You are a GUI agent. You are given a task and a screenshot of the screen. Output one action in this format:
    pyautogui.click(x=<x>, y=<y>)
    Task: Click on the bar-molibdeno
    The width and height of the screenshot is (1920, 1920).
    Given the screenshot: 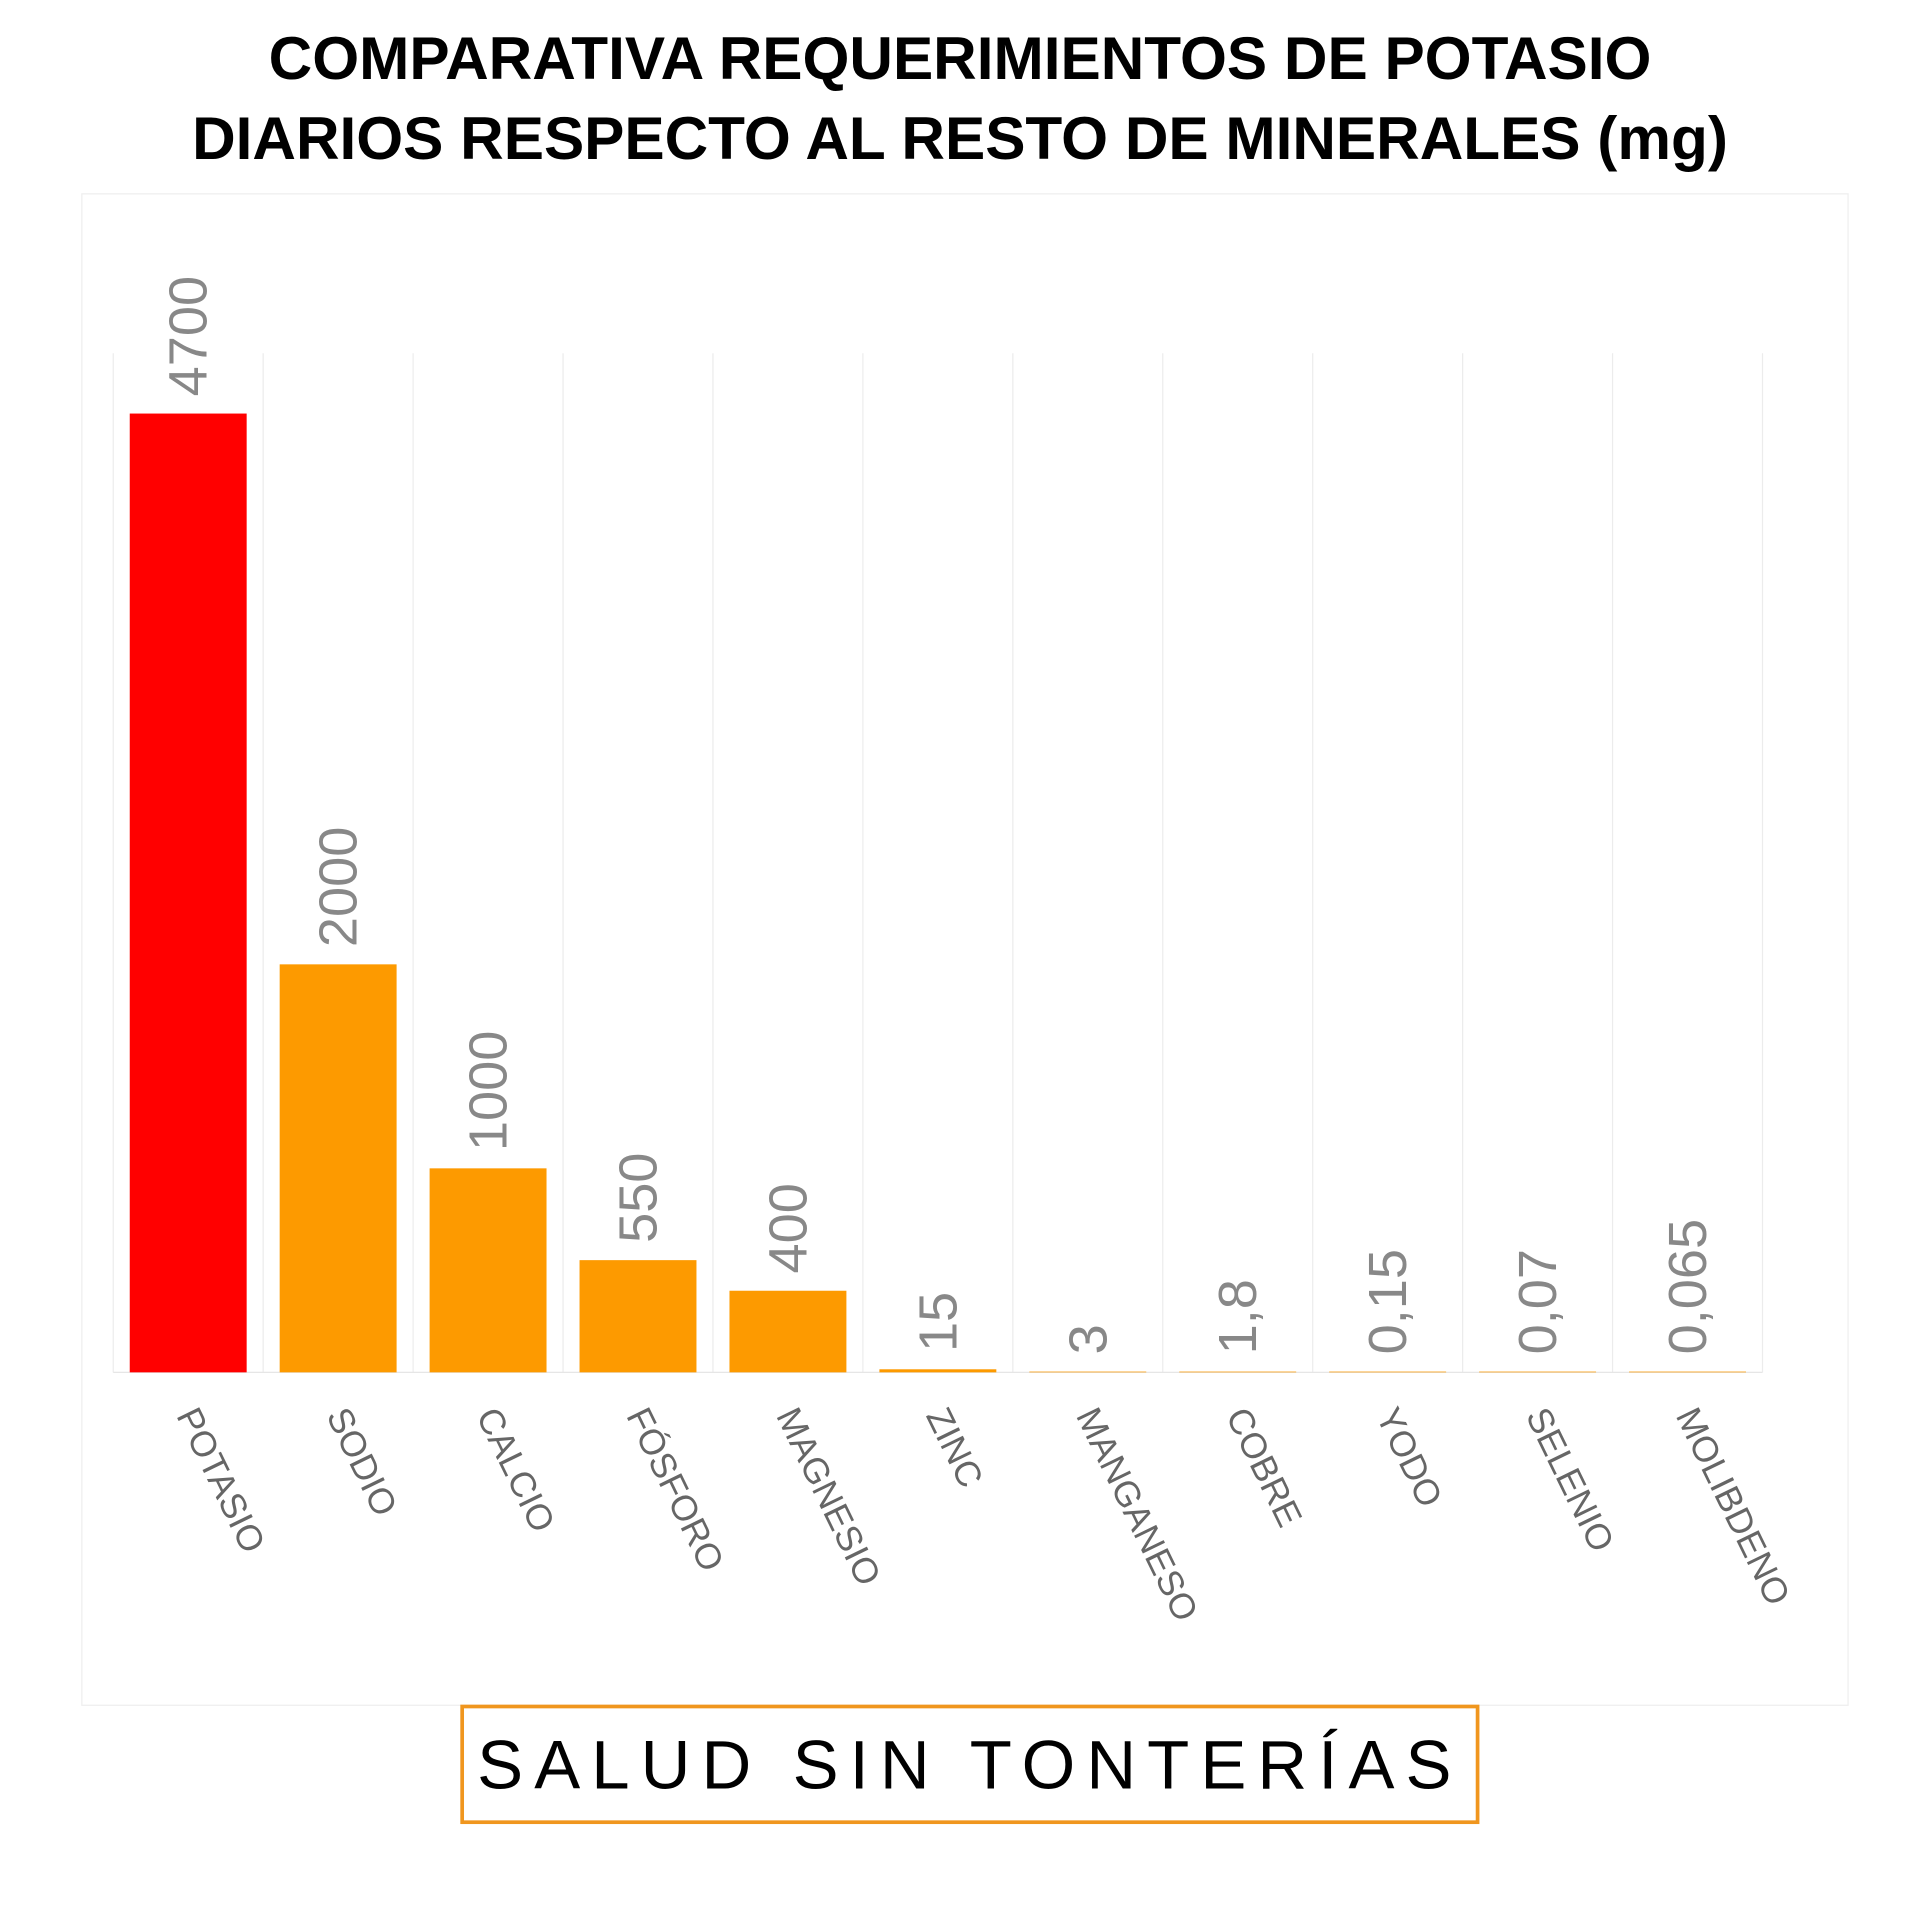 What is the action you would take?
    pyautogui.click(x=1688, y=1372)
    